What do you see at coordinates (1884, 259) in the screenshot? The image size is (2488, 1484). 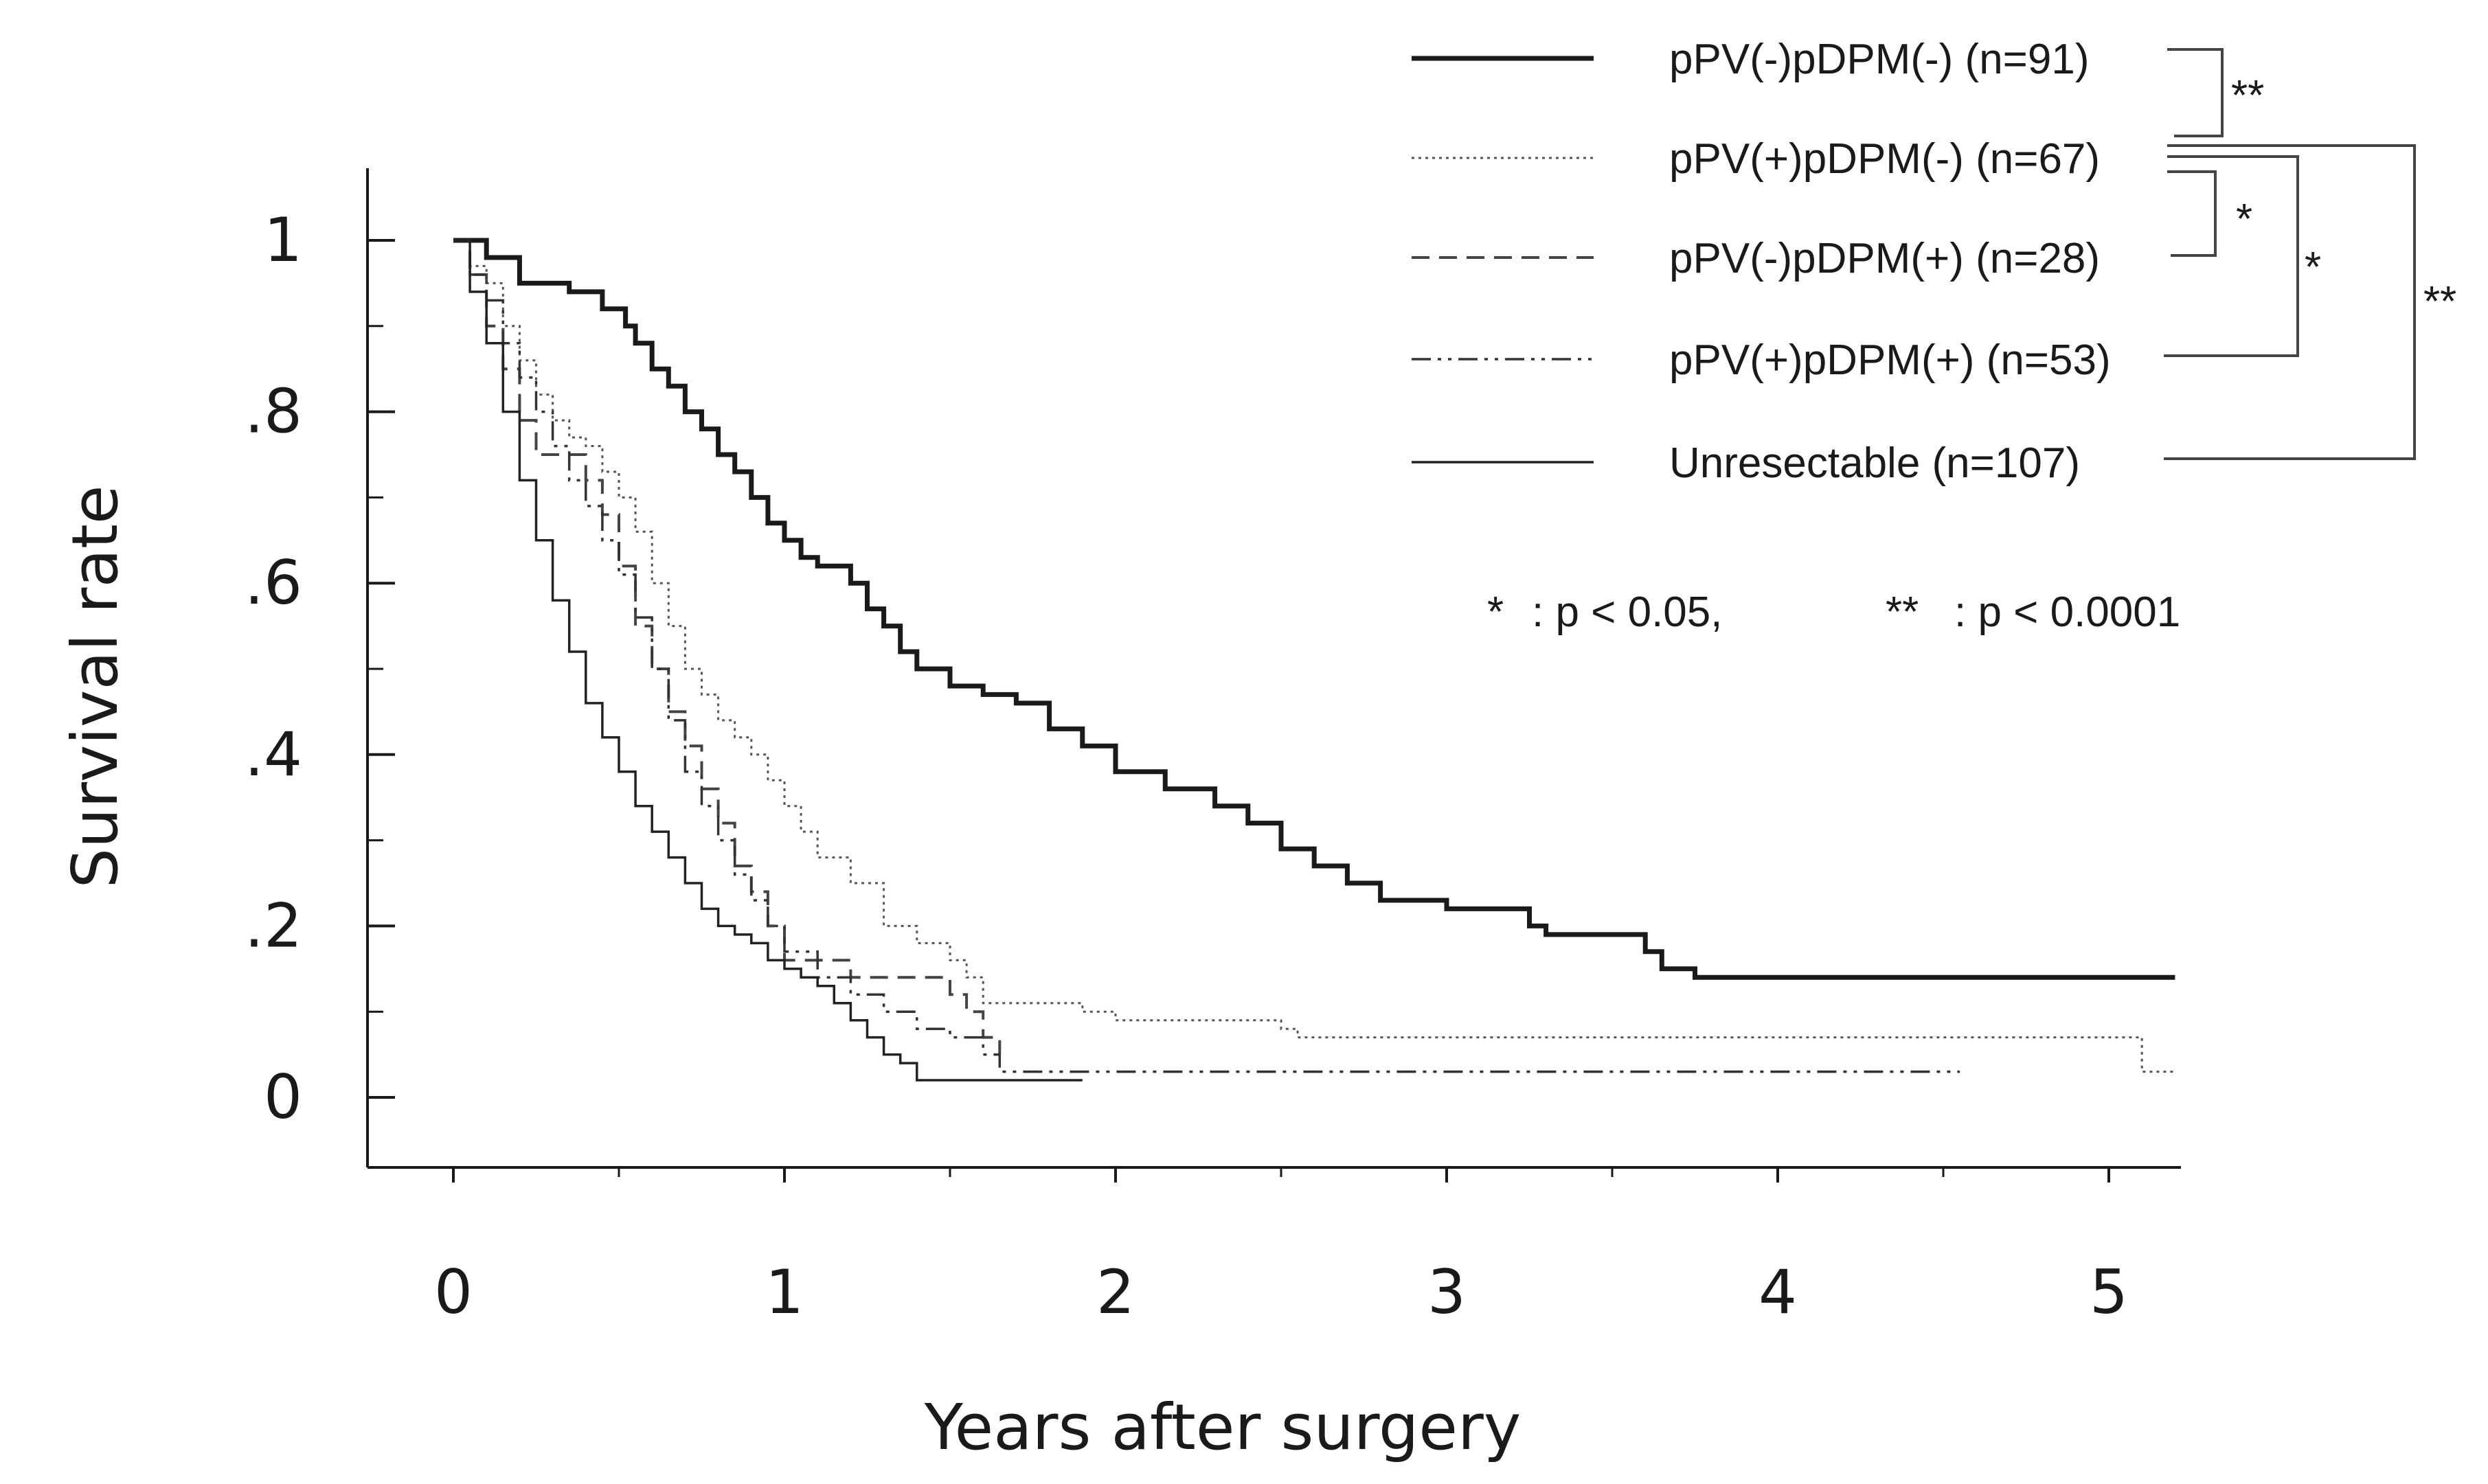 I see `legend-label-3: pPV(-)pDPM(+) (n=28)` at bounding box center [1884, 259].